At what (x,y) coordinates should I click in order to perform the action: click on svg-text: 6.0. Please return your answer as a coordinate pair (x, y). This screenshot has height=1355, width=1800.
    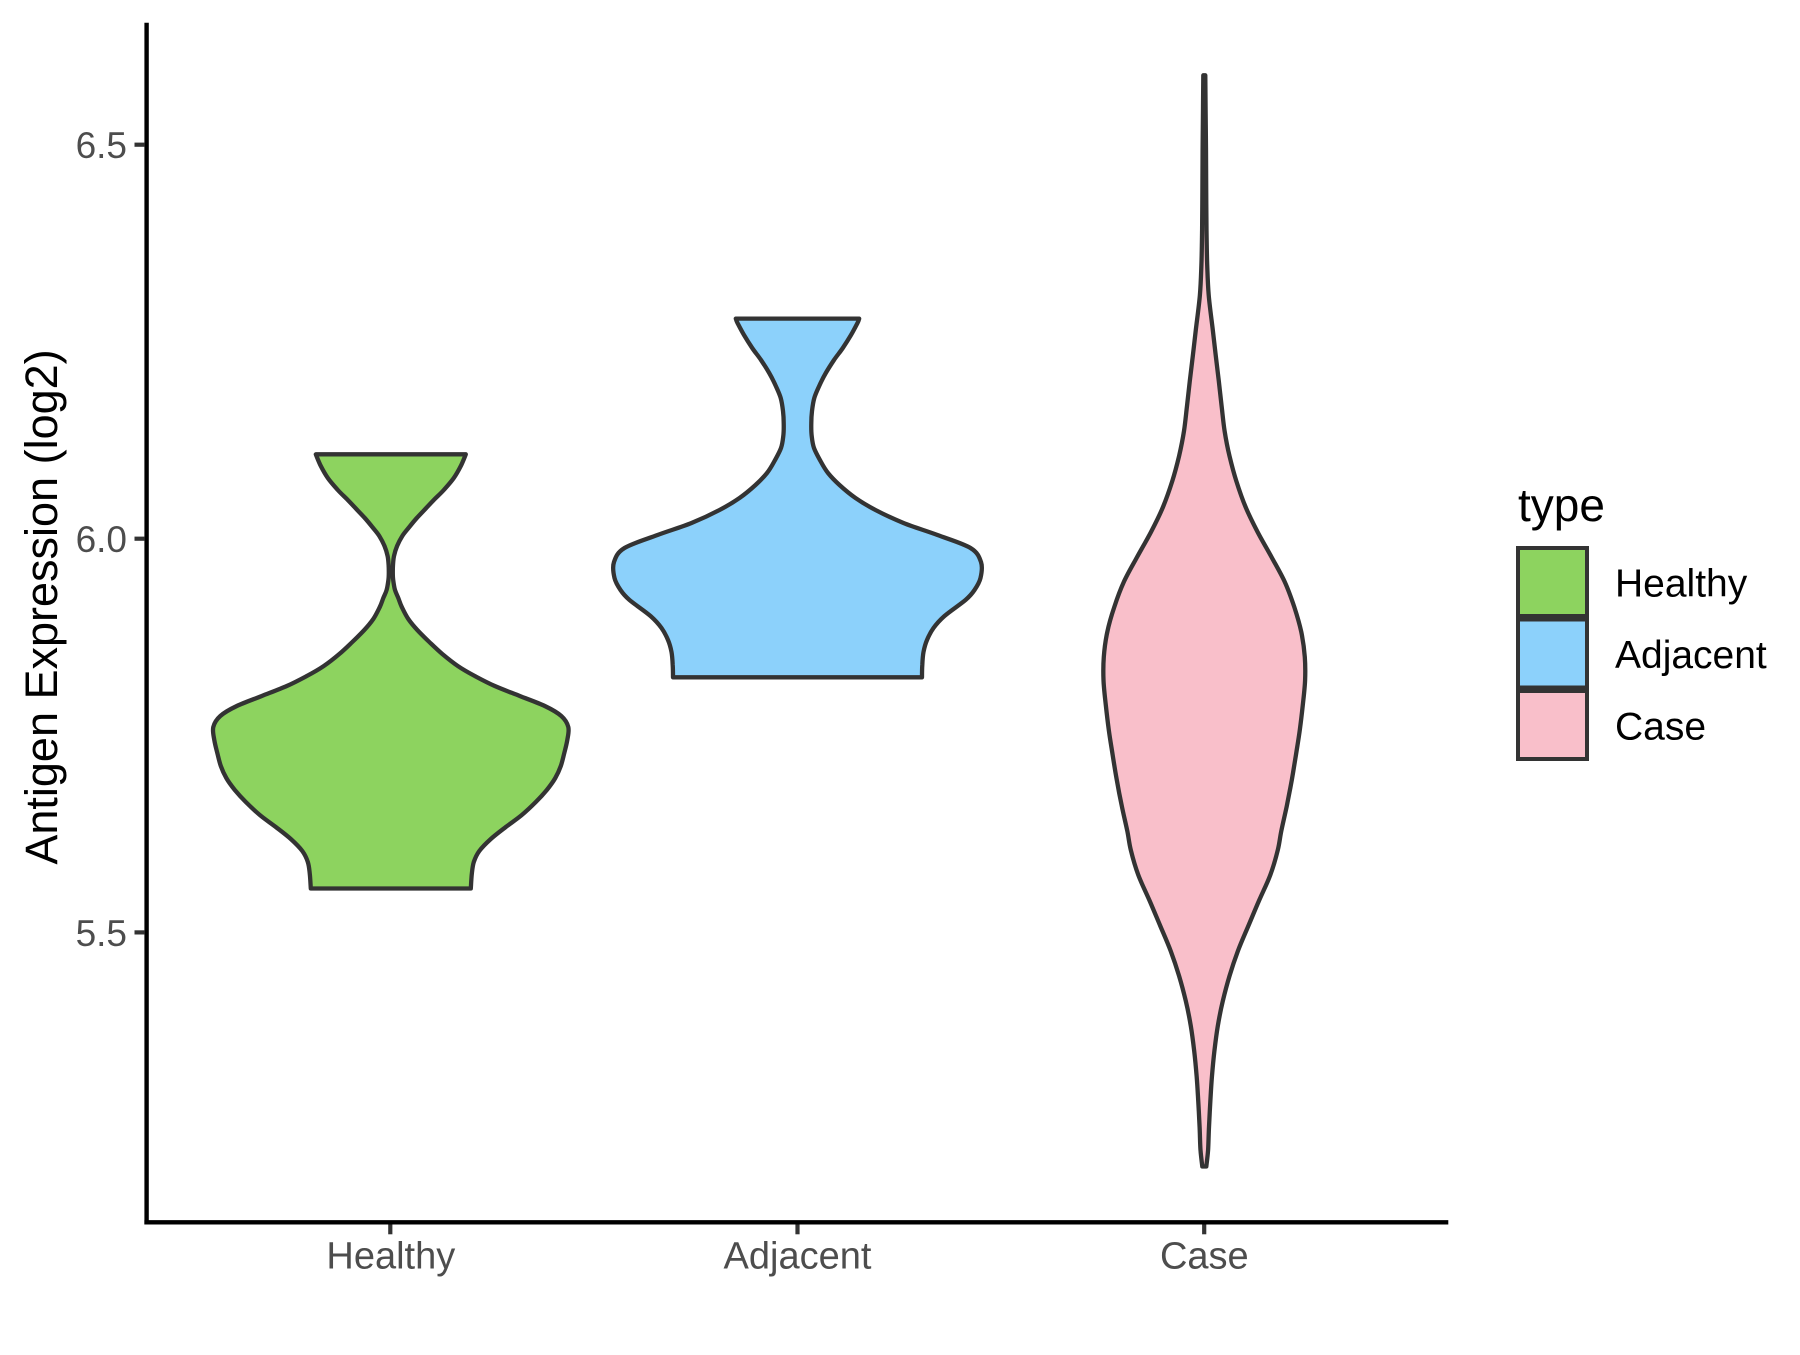
    Looking at the image, I should click on (101, 539).